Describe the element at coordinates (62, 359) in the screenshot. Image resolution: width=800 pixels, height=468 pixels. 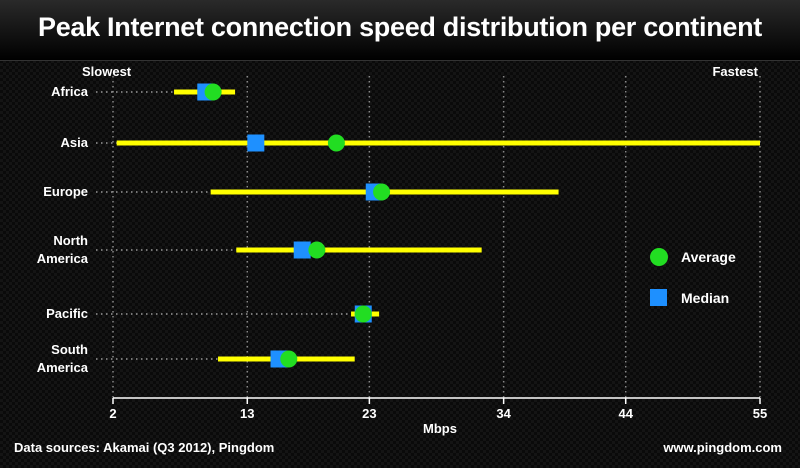
I see `row-label: South America` at that location.